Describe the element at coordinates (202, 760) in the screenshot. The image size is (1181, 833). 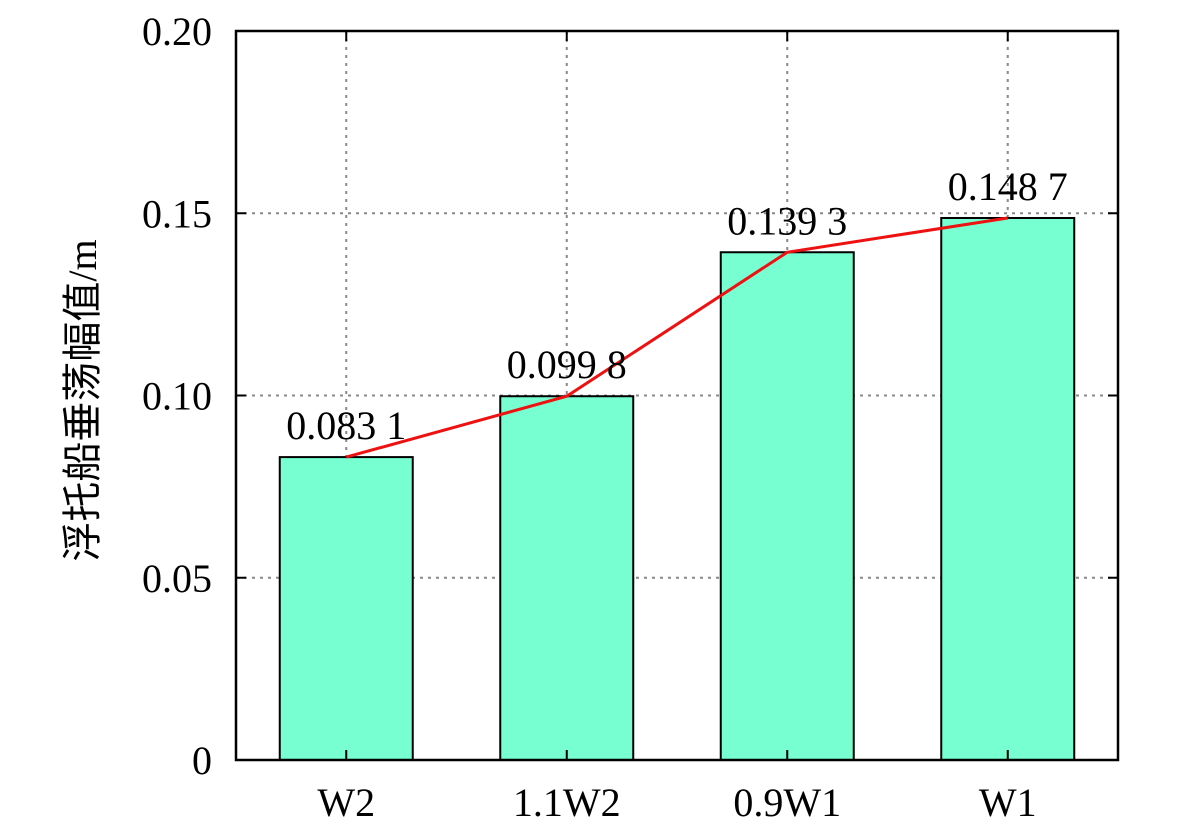
I see `y-tick-label-0: 0` at that location.